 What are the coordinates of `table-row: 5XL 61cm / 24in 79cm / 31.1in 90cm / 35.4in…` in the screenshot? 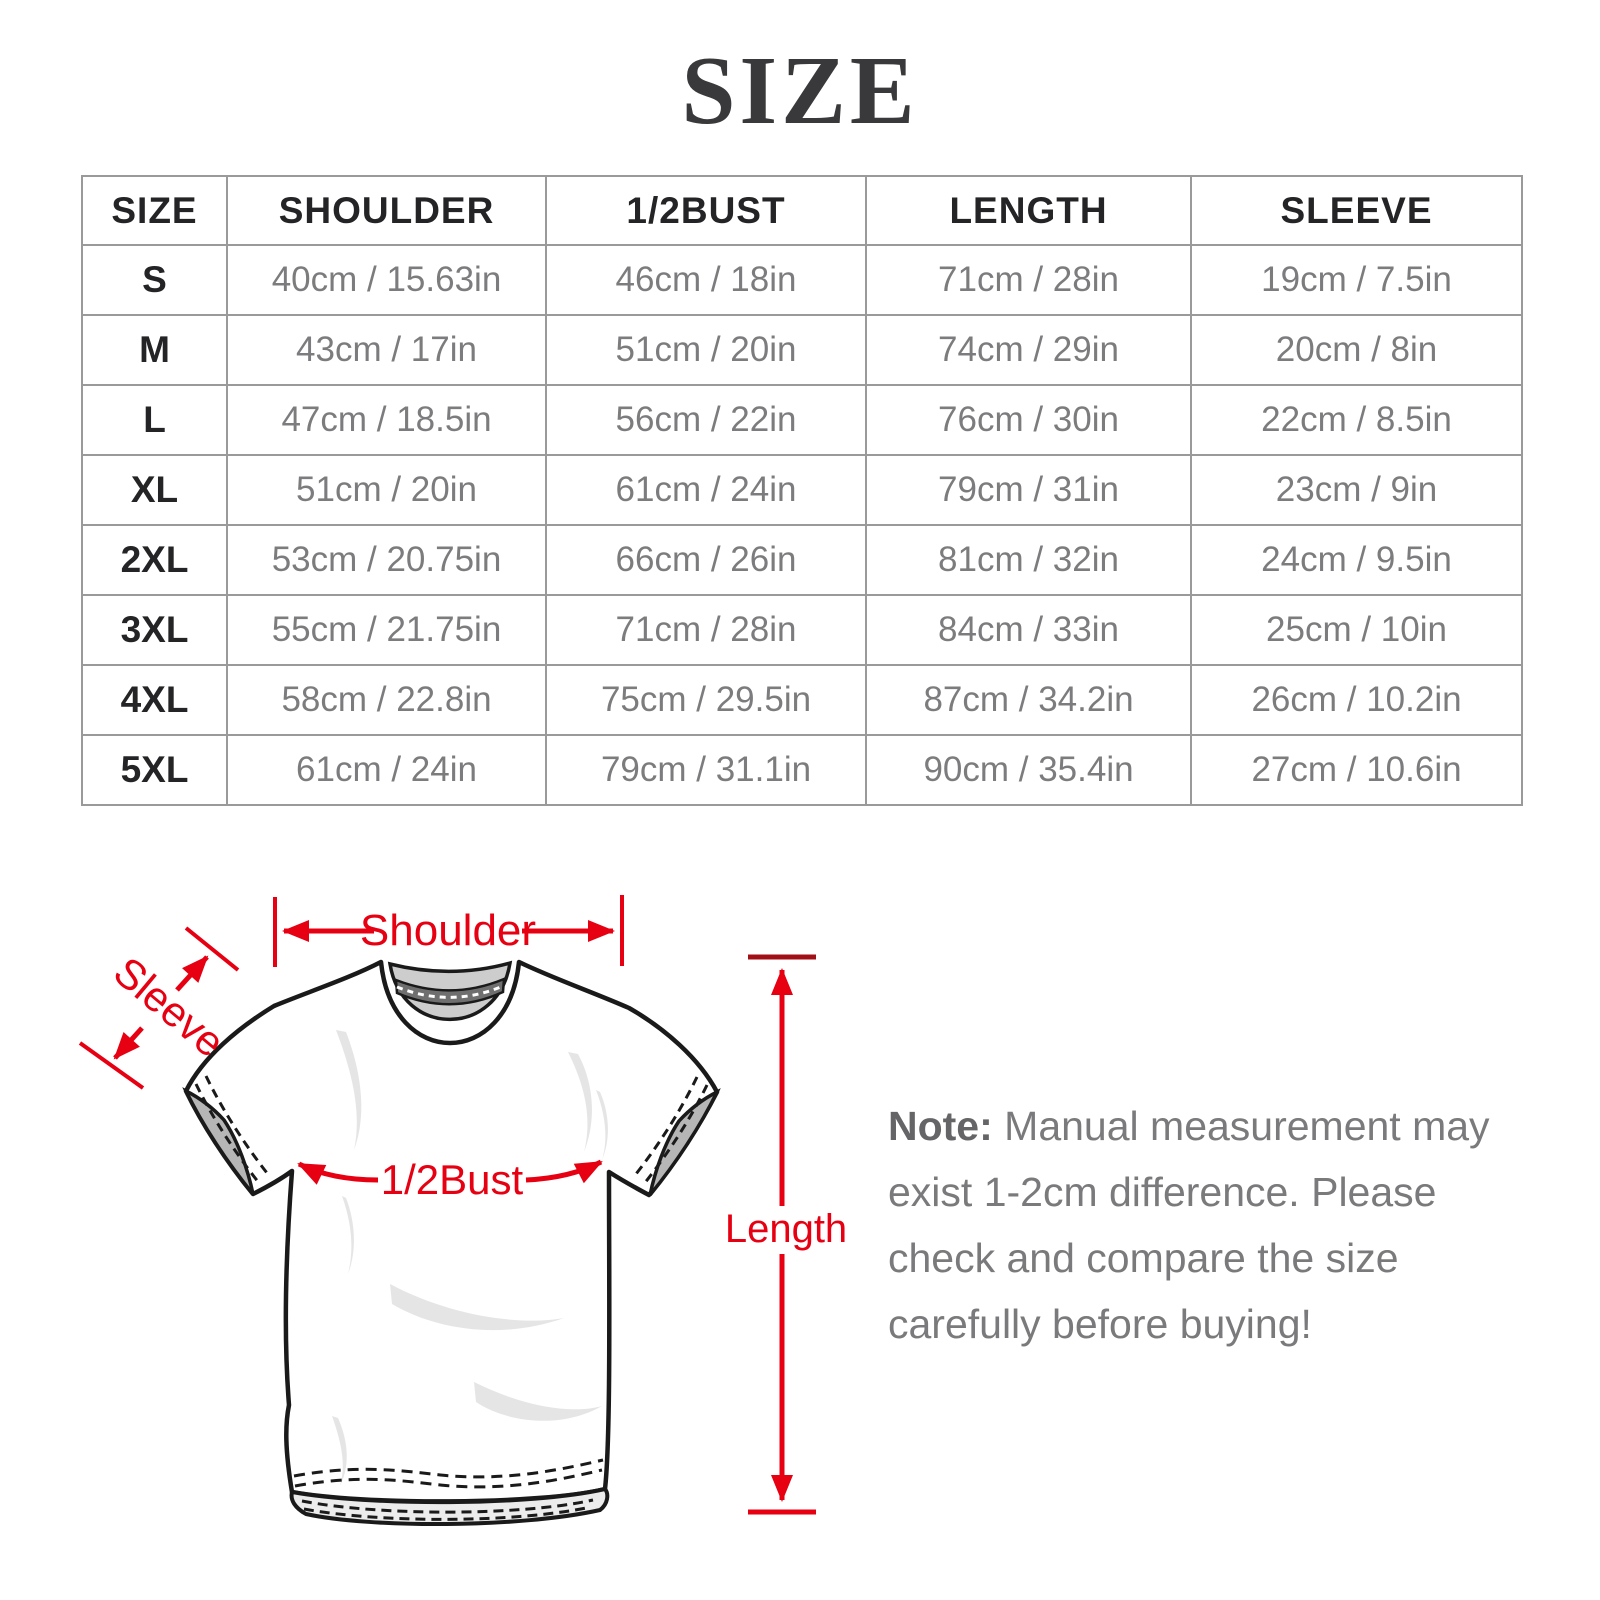 It's located at (802, 770).